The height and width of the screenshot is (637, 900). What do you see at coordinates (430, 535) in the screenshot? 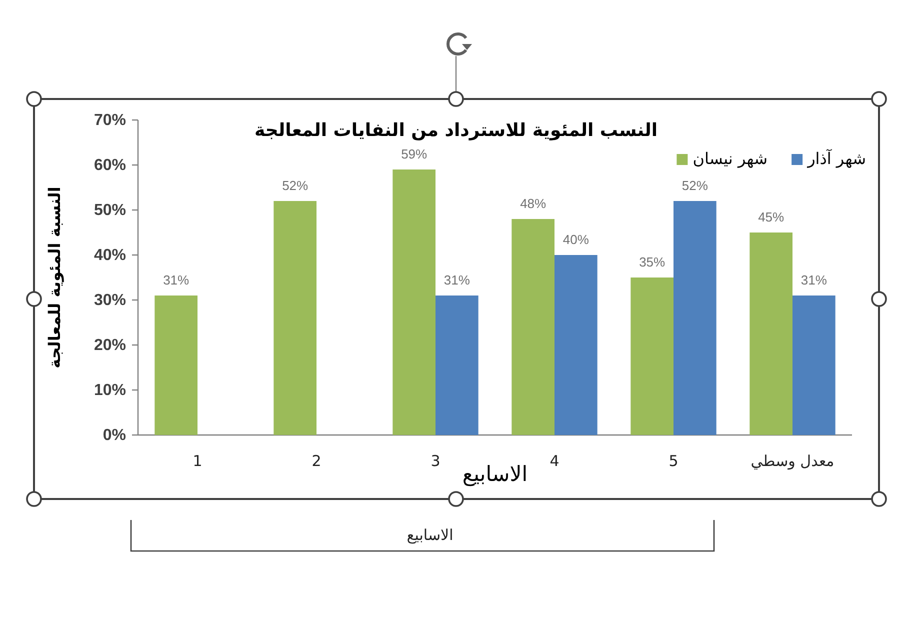
I see `annotation: الاسابيع` at bounding box center [430, 535].